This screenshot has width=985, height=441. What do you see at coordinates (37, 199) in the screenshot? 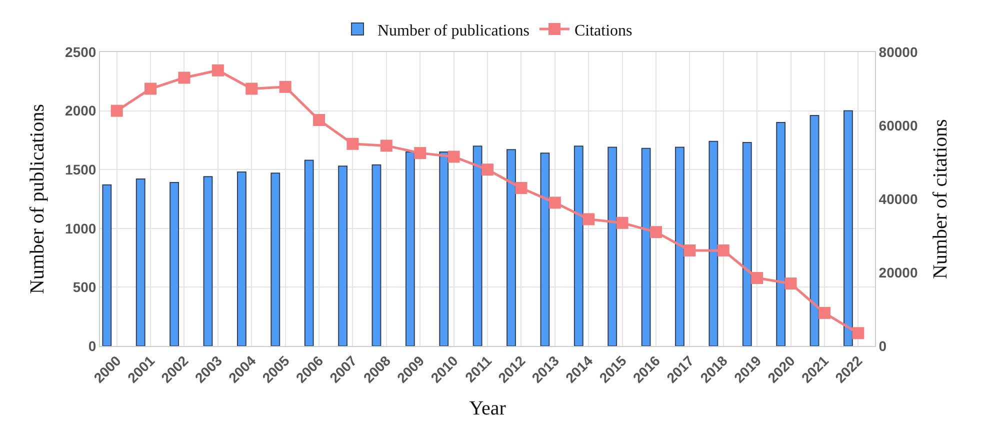
I see `y-axis-title: Number of publications` at bounding box center [37, 199].